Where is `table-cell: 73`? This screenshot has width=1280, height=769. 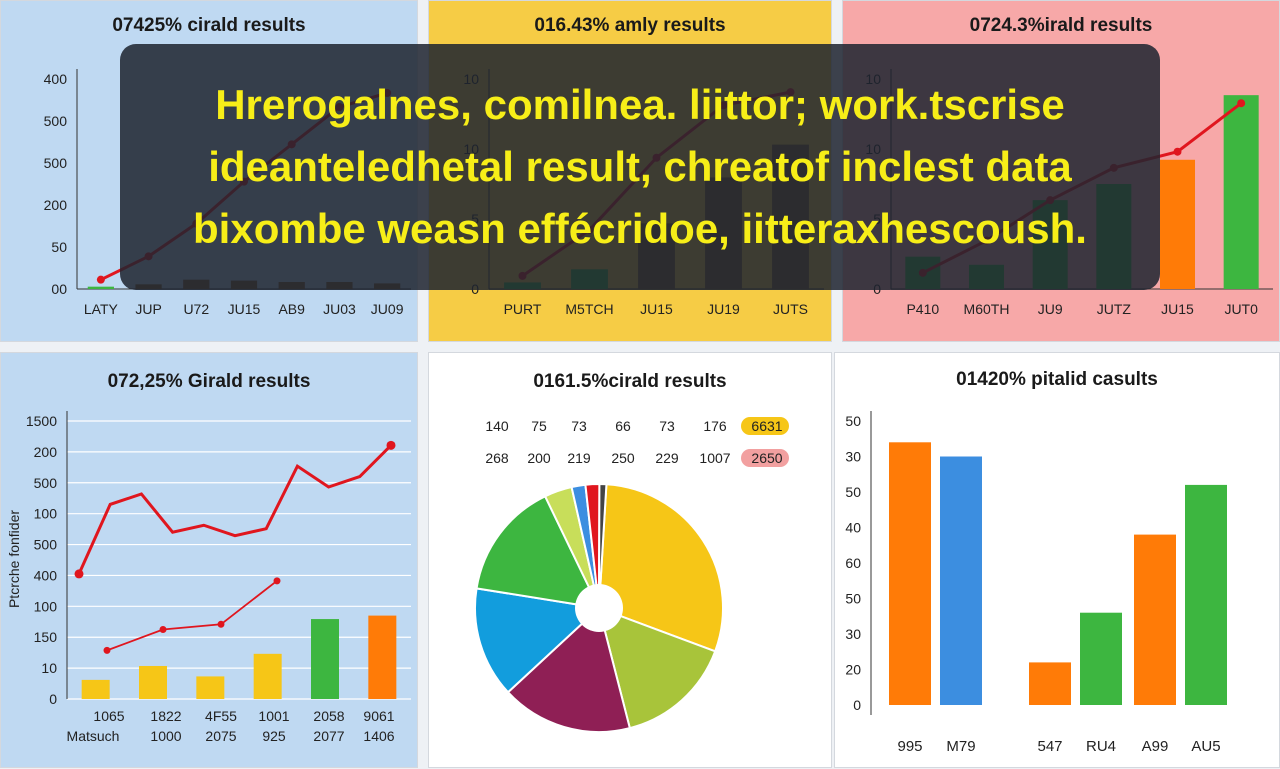
table-cell: 73 is located at coordinates (579, 426).